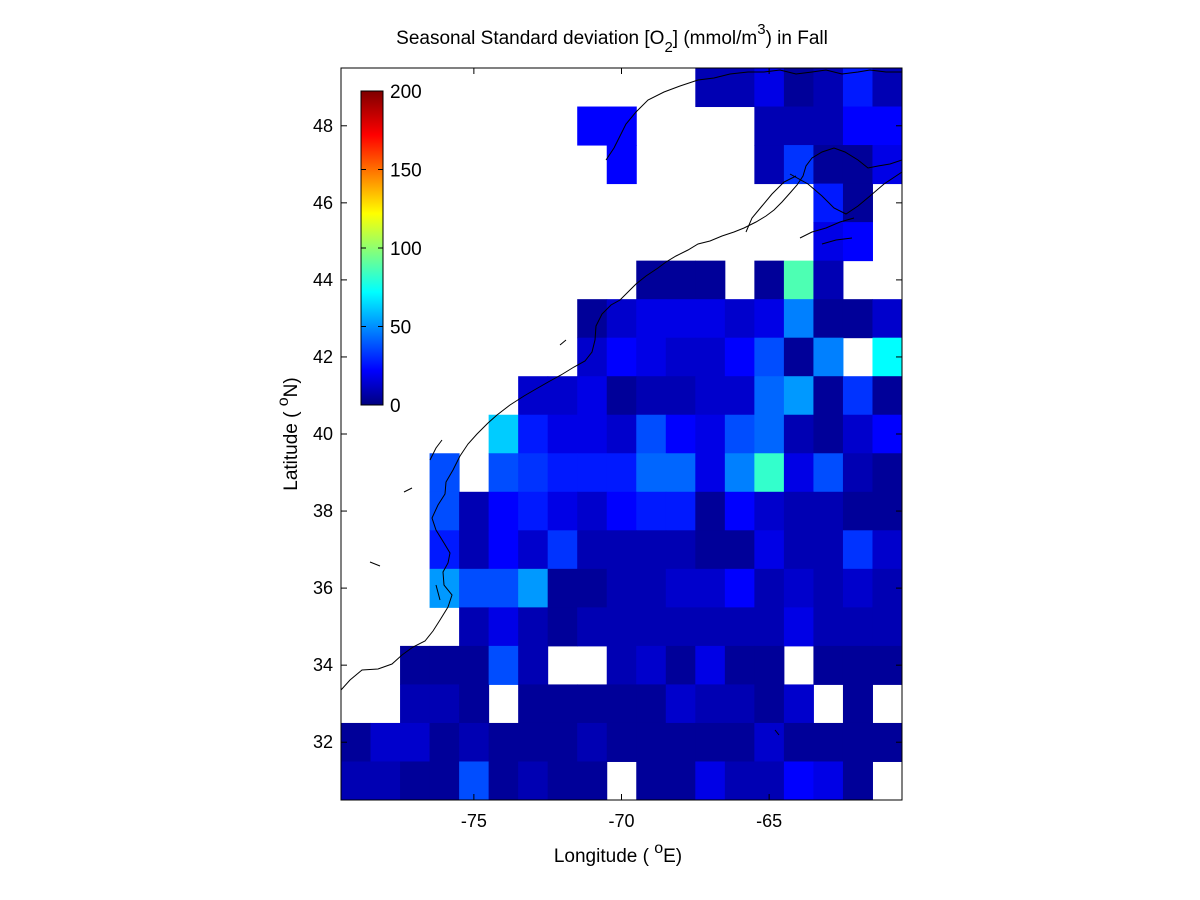 This screenshot has width=1200, height=900. Describe the element at coordinates (323, 126) in the screenshot. I see `y-tick-label: 48` at that location.